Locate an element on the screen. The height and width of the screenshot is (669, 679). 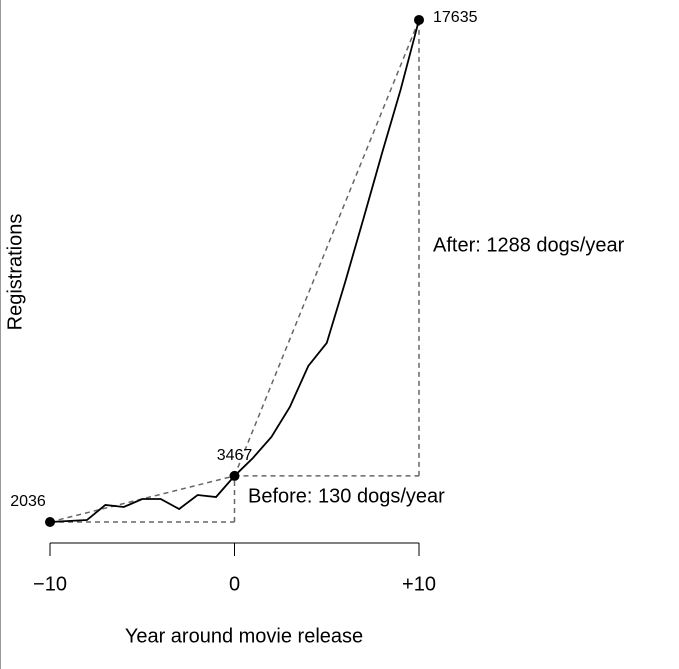
y-axis-label: Registrations is located at coordinates (15, 272).